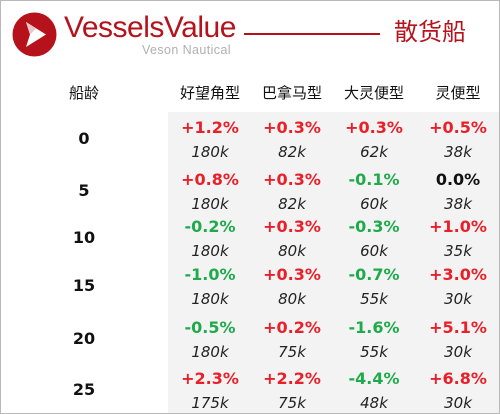 The image size is (500, 414). Describe the element at coordinates (292, 378) in the screenshot. I see `change-cell: +2.2%` at that location.